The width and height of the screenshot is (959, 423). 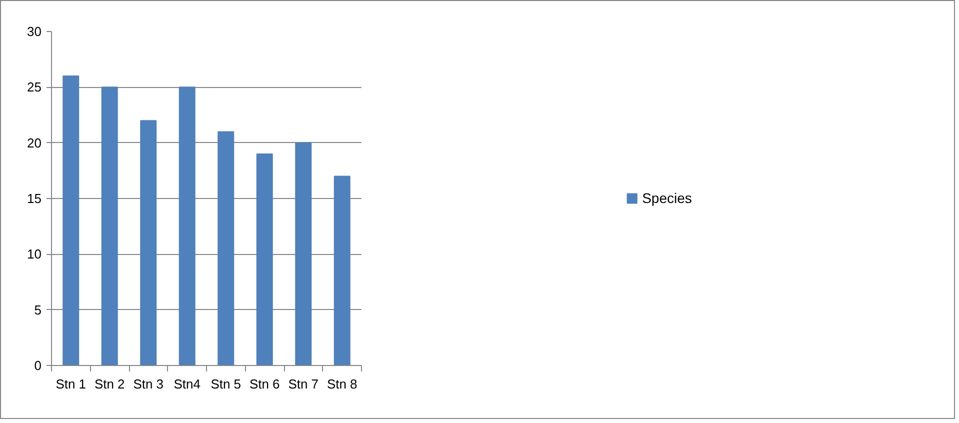 I want to click on y-tick-label: 25, so click(x=34, y=87).